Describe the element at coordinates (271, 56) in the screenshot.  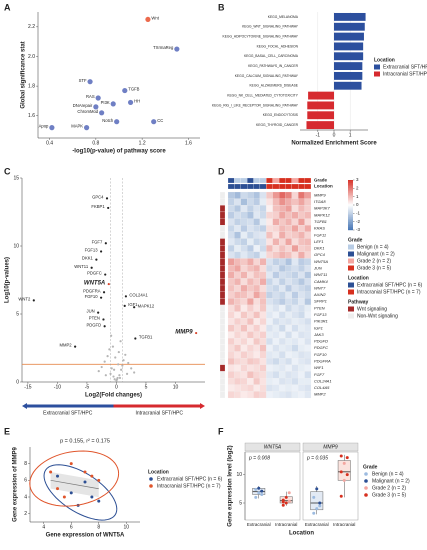
I see `category-label: KEGG_BASAL_CELL_CARCINOMA` at that location.